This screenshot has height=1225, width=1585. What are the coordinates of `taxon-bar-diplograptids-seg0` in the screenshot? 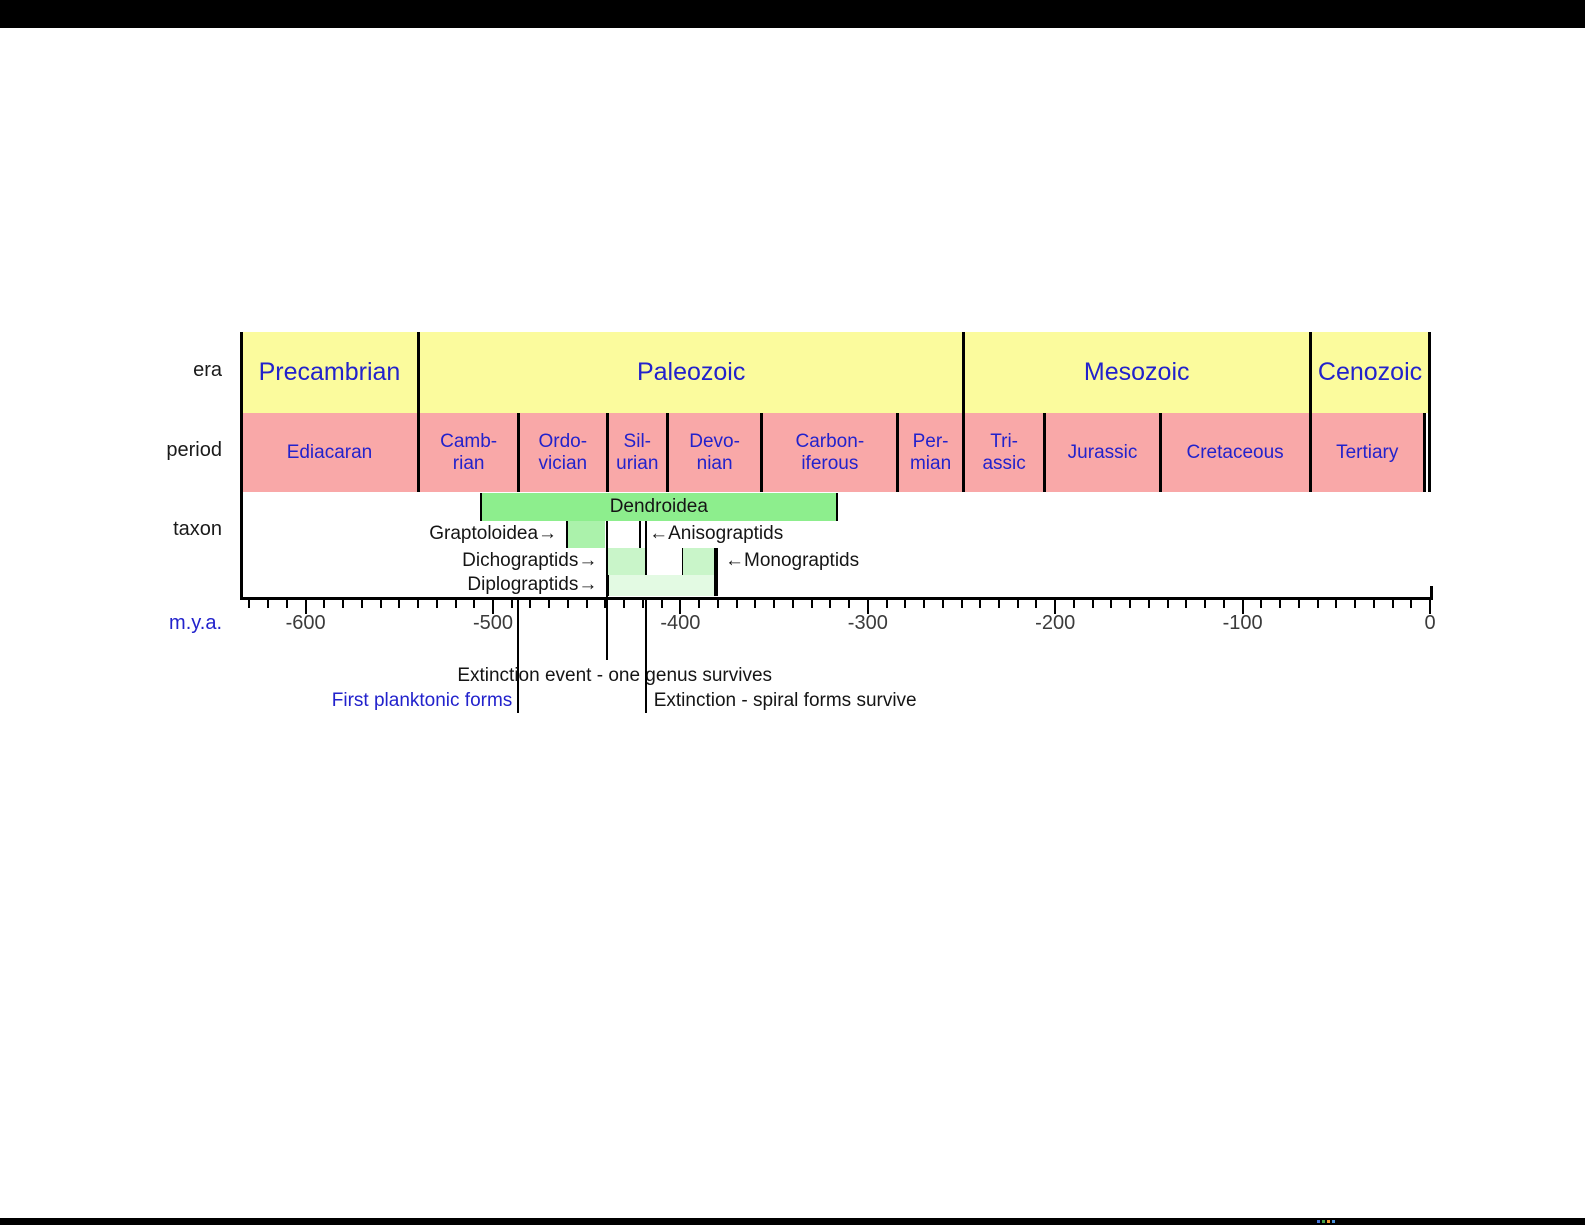 It's located at (661, 585).